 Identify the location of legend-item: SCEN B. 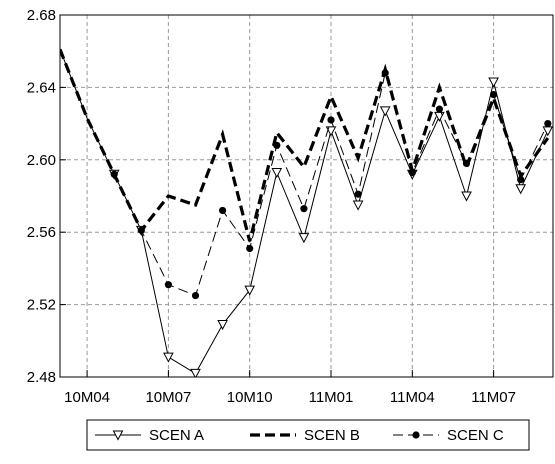
(305, 435).